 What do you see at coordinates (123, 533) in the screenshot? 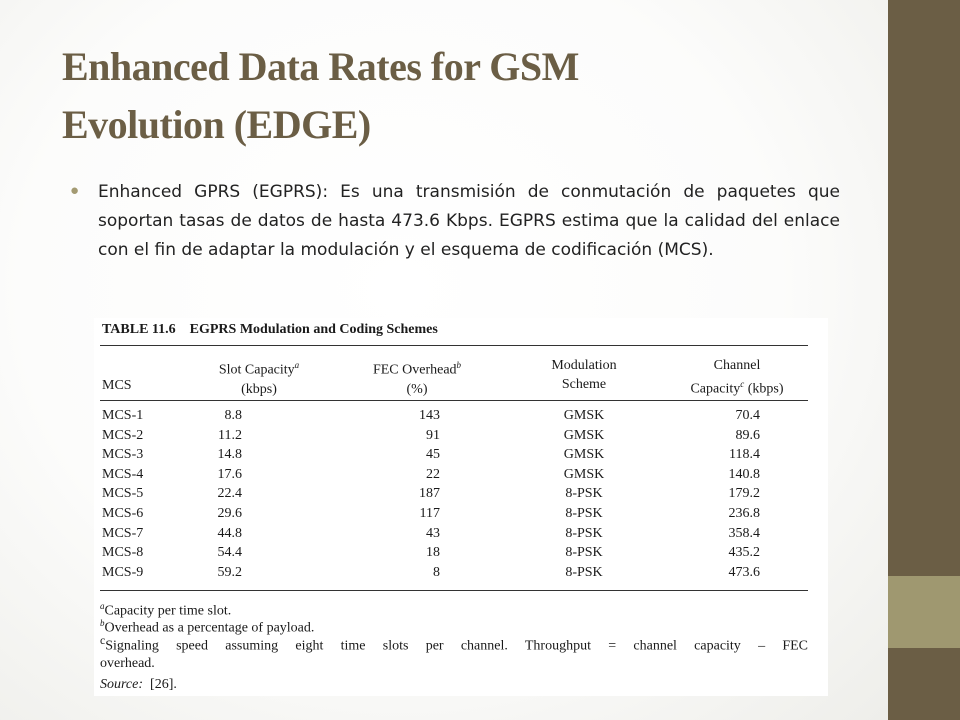
I see `cell-mcs: MCS-7` at bounding box center [123, 533].